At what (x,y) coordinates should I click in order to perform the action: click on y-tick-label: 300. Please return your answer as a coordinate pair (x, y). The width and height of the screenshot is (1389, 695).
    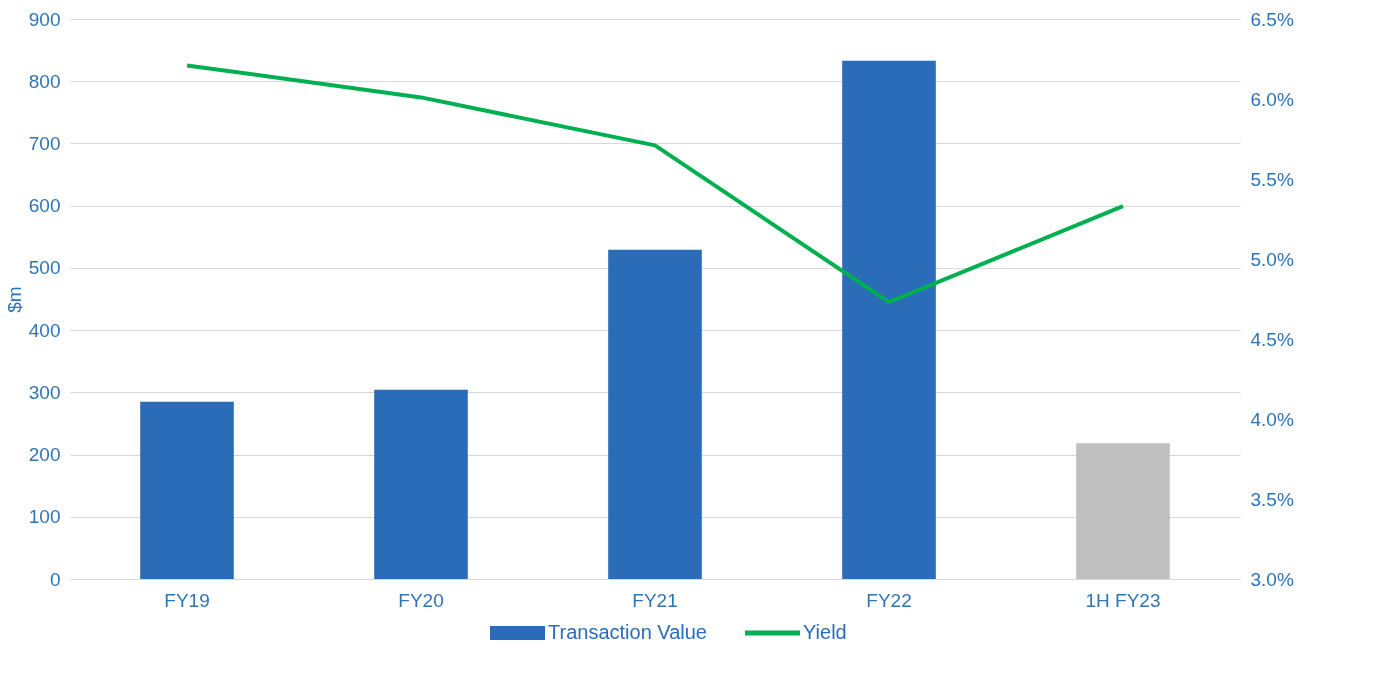
    Looking at the image, I should click on (44, 392).